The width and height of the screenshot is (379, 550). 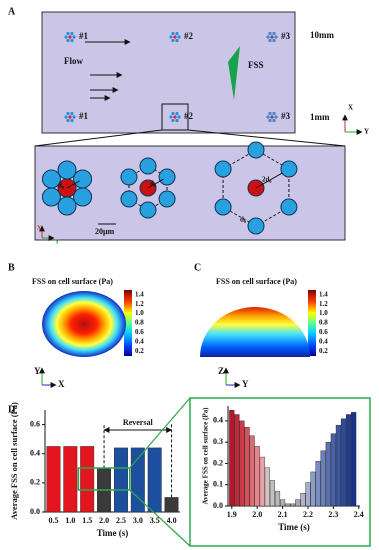 I want to click on y-tick-label: 0.2, so click(x=218, y=462).